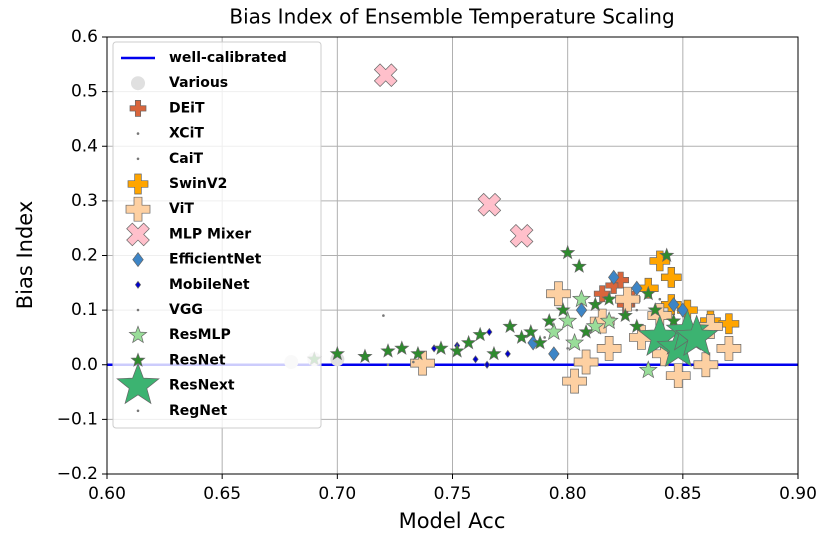 The width and height of the screenshot is (827, 538). I want to click on legend-label: ResMLP, so click(200, 335).